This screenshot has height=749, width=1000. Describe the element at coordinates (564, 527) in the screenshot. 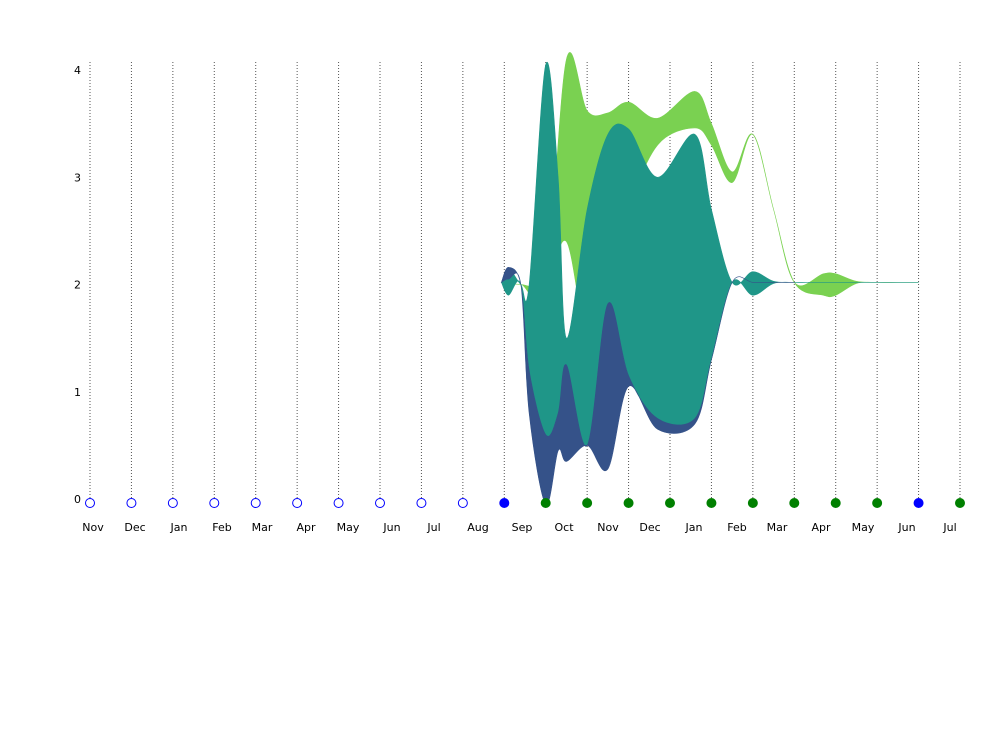

I see `x-tick-label: Oct` at that location.